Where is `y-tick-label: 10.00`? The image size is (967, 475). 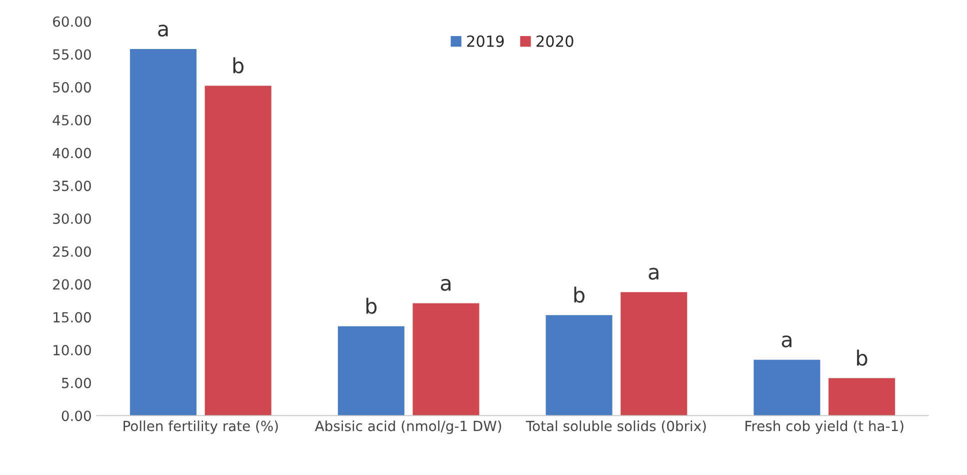
y-tick-label: 10.00 is located at coordinates (72, 350).